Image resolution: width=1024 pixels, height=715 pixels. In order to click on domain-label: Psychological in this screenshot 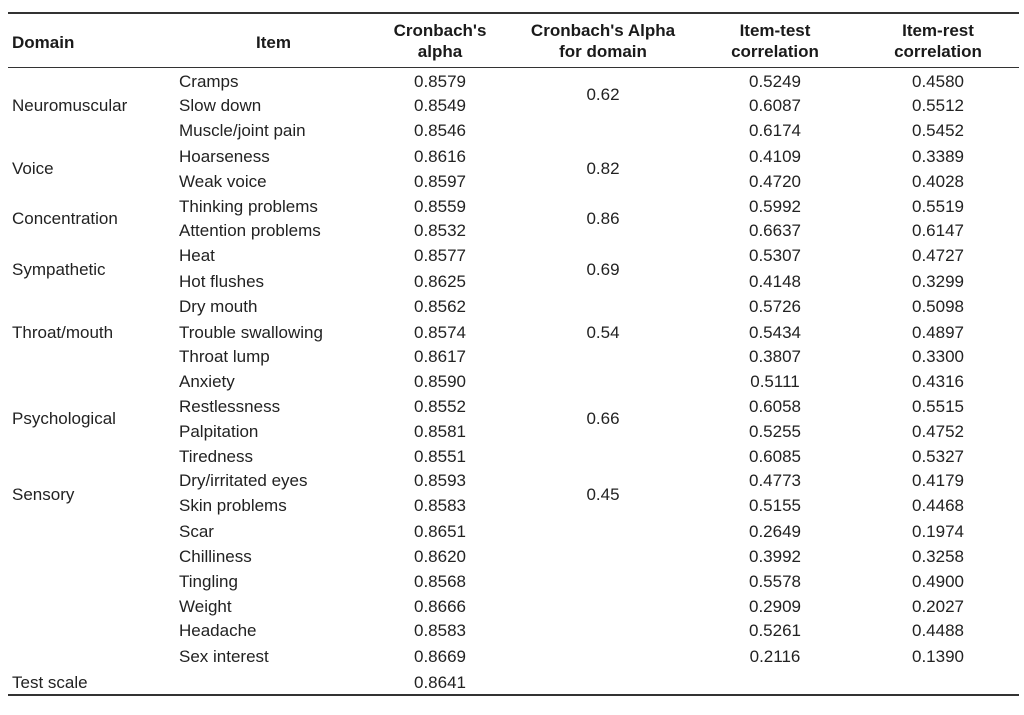, I will do `click(64, 418)`.